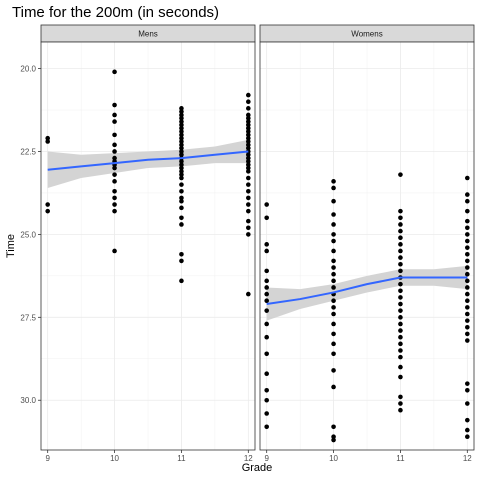 The image size is (480, 480). I want to click on y-axis: 20.0 22.5 25.0 27.5 30.0, so click(30, 235).